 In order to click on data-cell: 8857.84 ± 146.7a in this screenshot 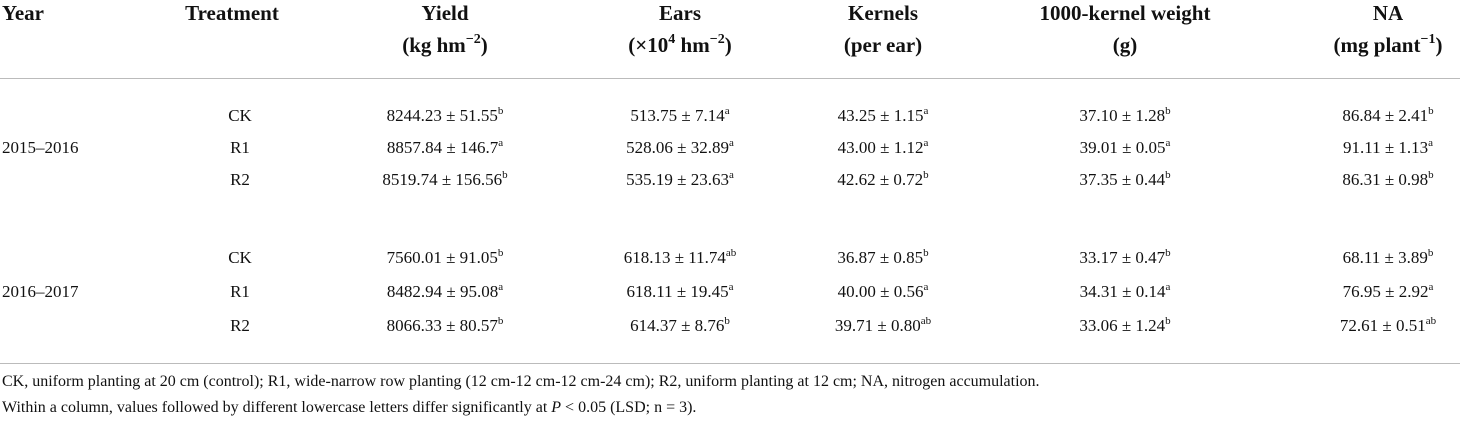, I will do `click(445, 148)`.